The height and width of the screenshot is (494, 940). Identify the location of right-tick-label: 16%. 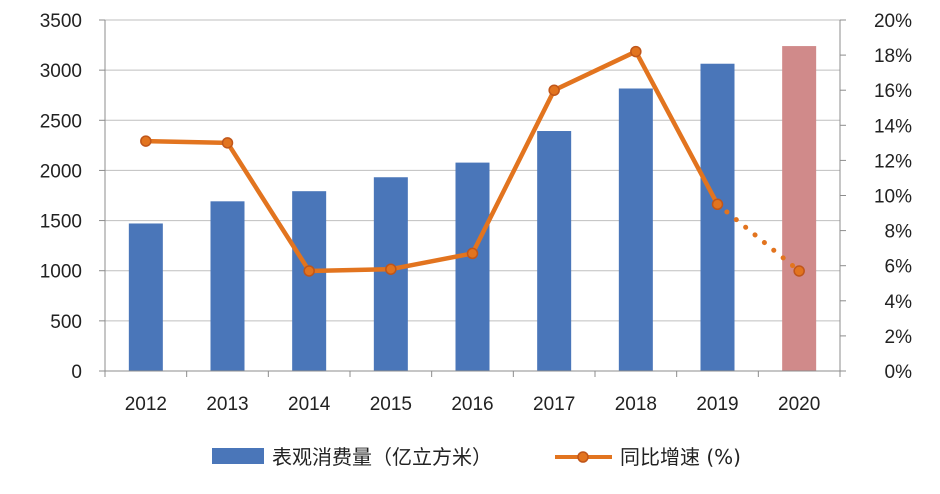
(893, 91).